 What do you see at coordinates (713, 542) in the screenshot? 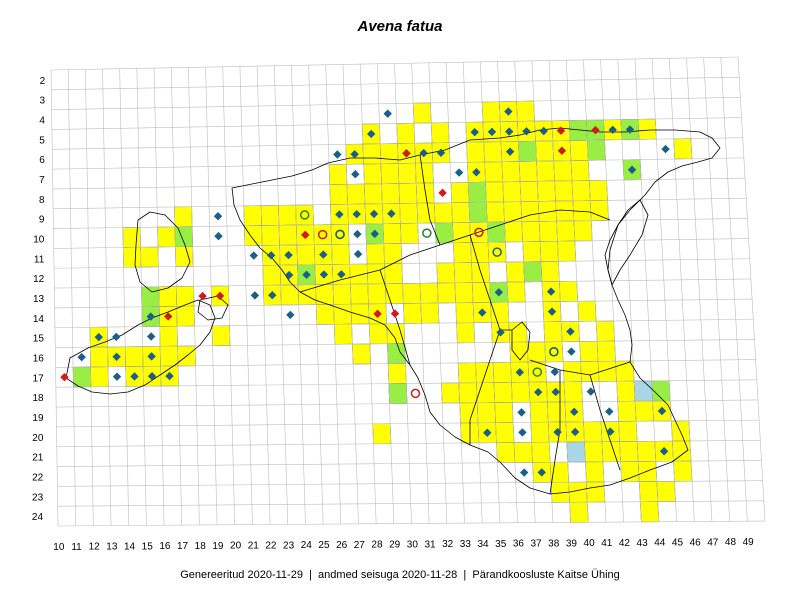
I see `x-axis-tick-label: 47` at bounding box center [713, 542].